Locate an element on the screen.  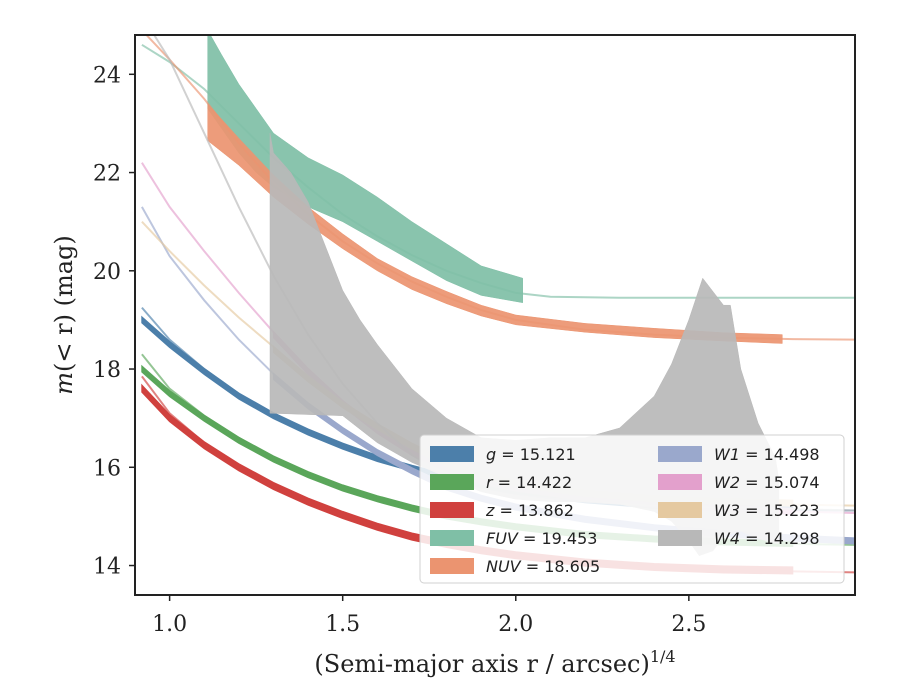
legend-label-z: z = 13.862 is located at coordinates (529, 510).